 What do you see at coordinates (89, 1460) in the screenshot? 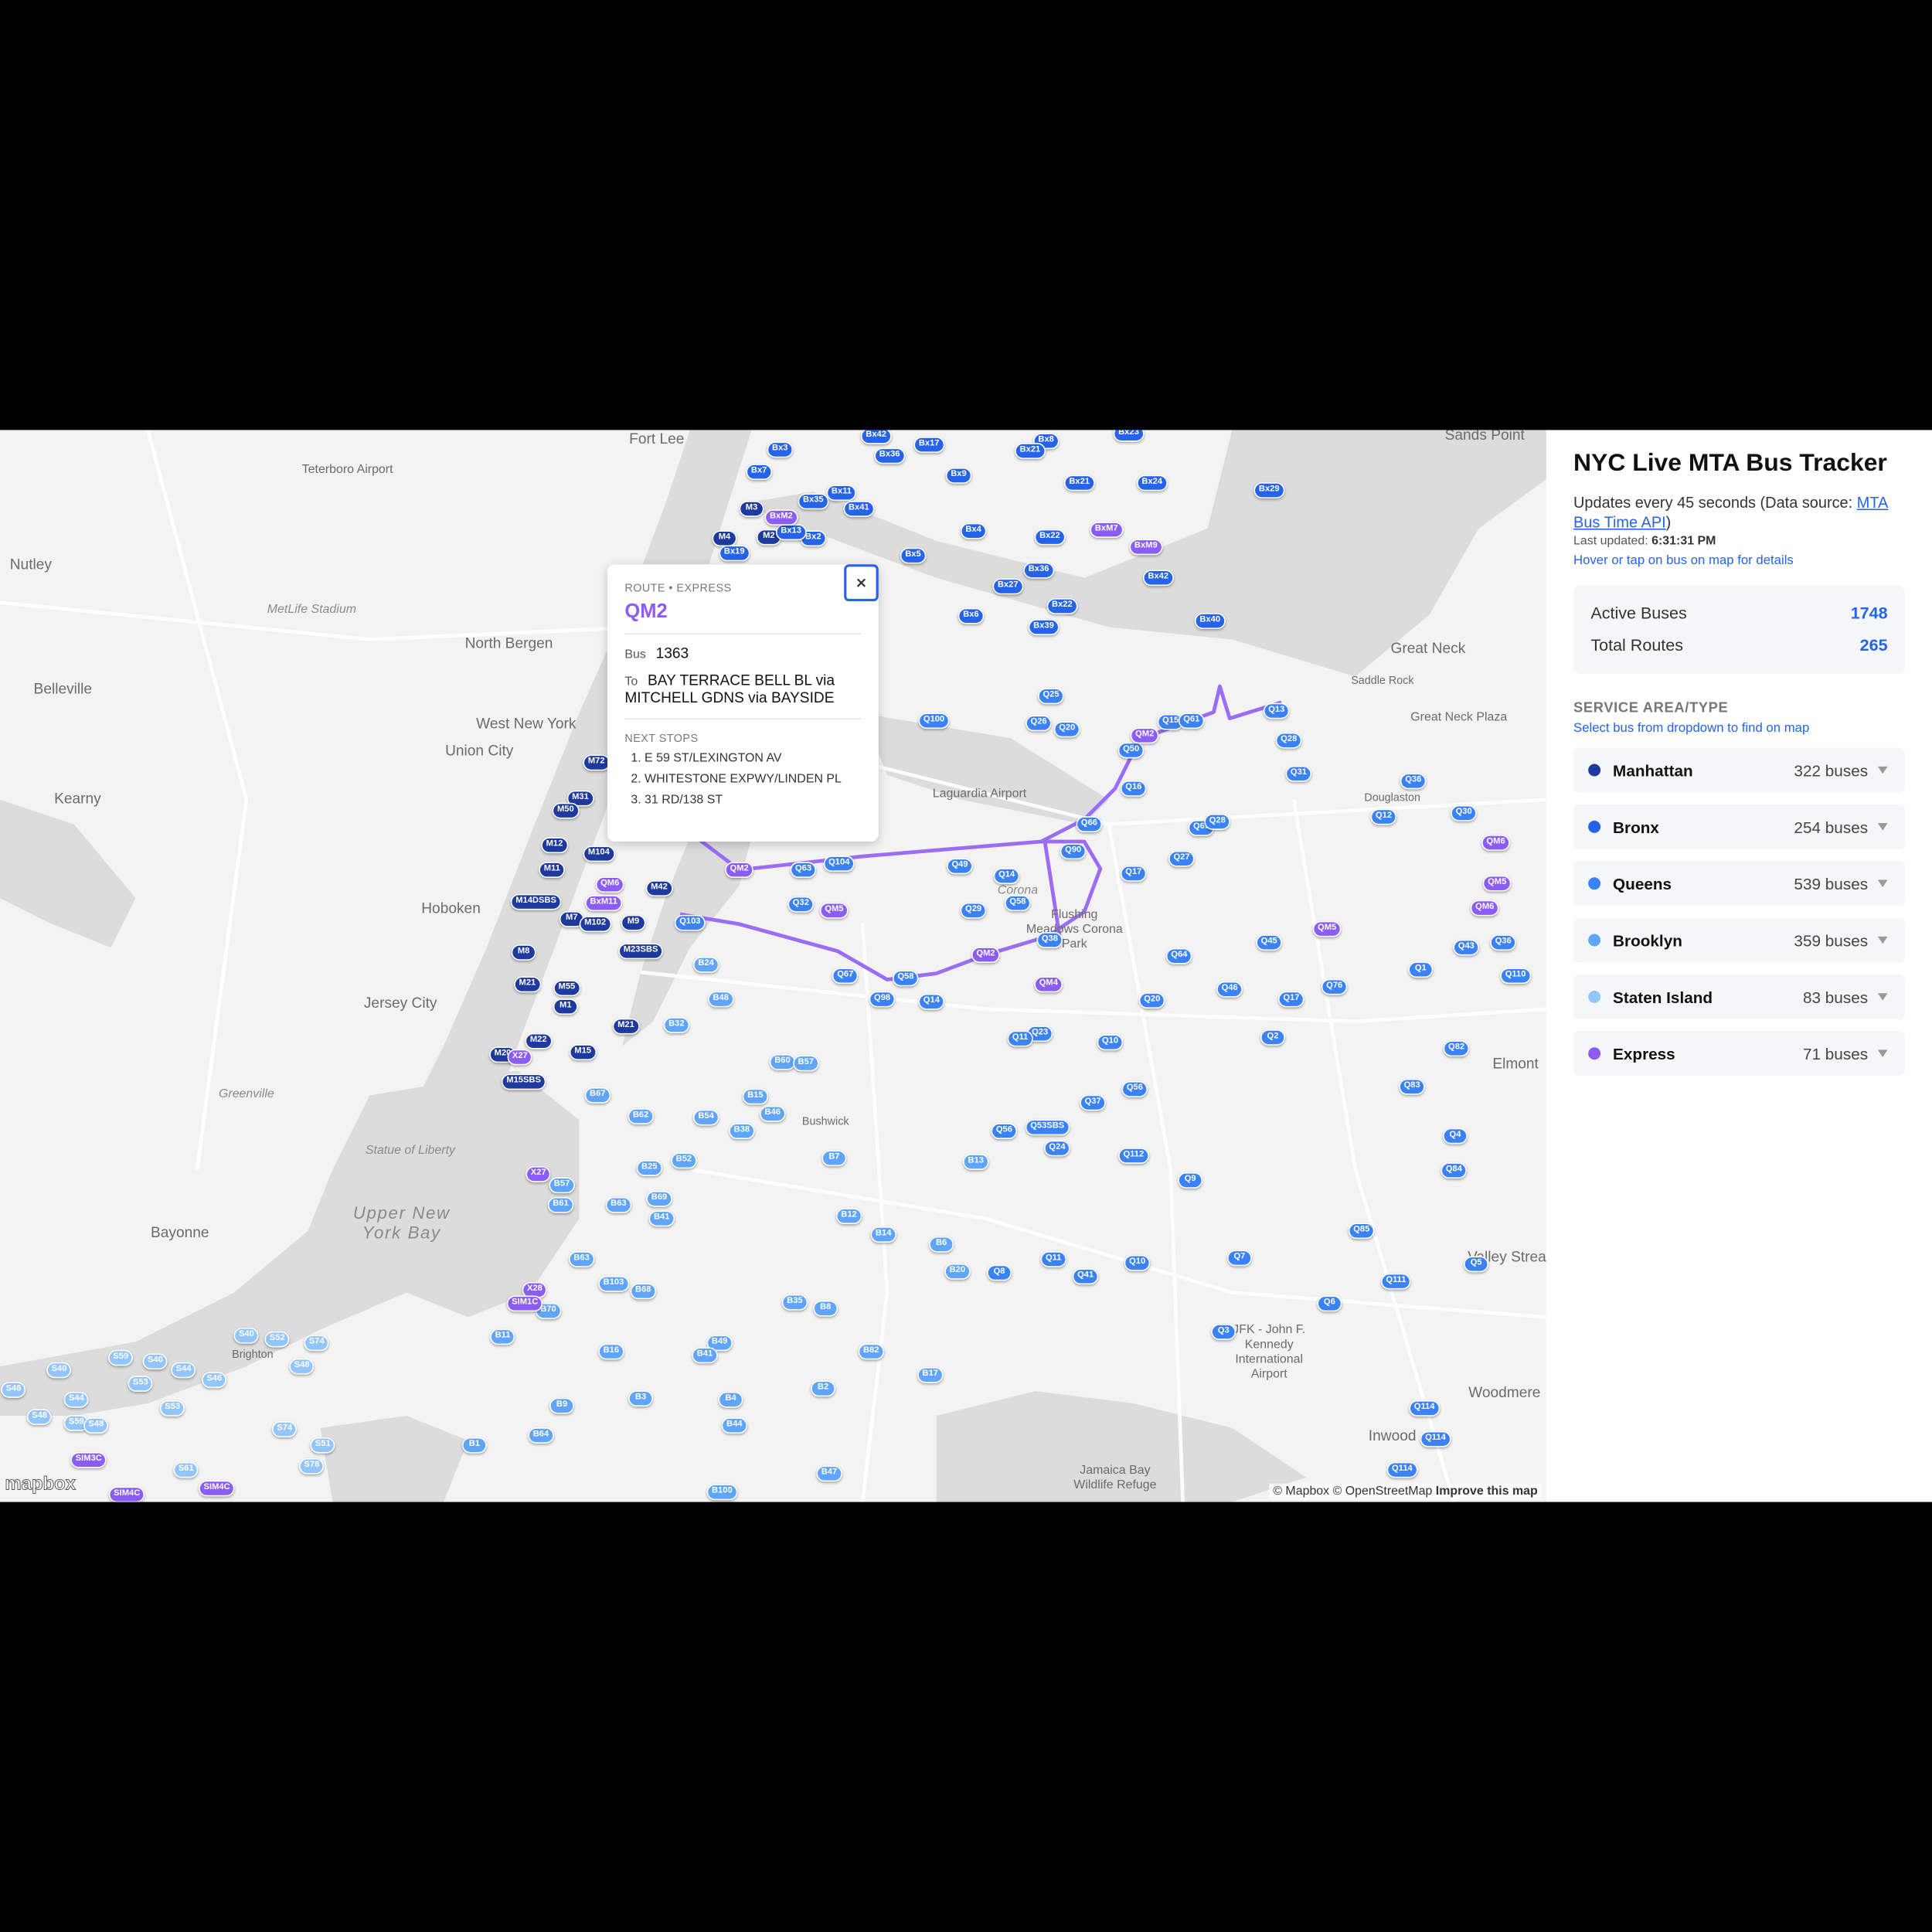
I see `bus-marker: SIM3C` at bounding box center [89, 1460].